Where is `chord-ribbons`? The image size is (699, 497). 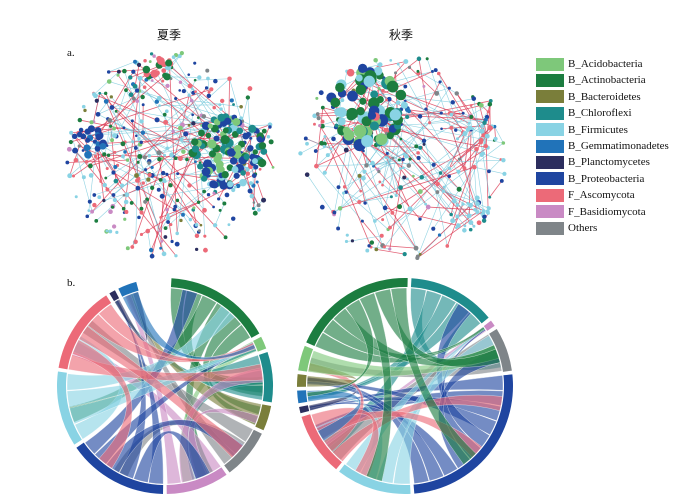
chord-ribbons is located at coordinates (405, 386).